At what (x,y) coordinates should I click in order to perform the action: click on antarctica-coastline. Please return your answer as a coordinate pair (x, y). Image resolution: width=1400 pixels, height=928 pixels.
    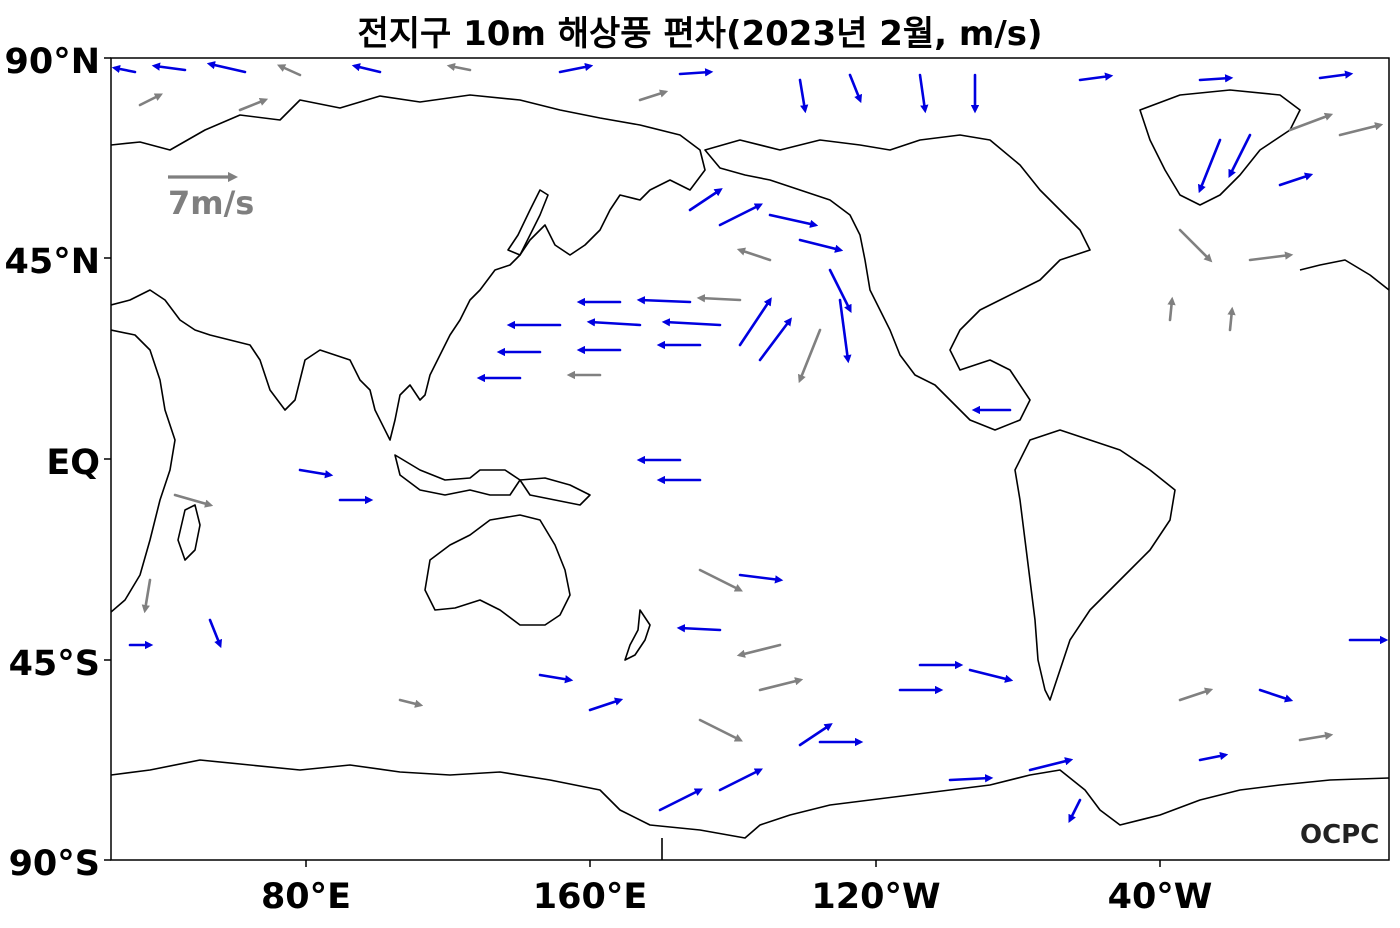
    Looking at the image, I should click on (750, 799).